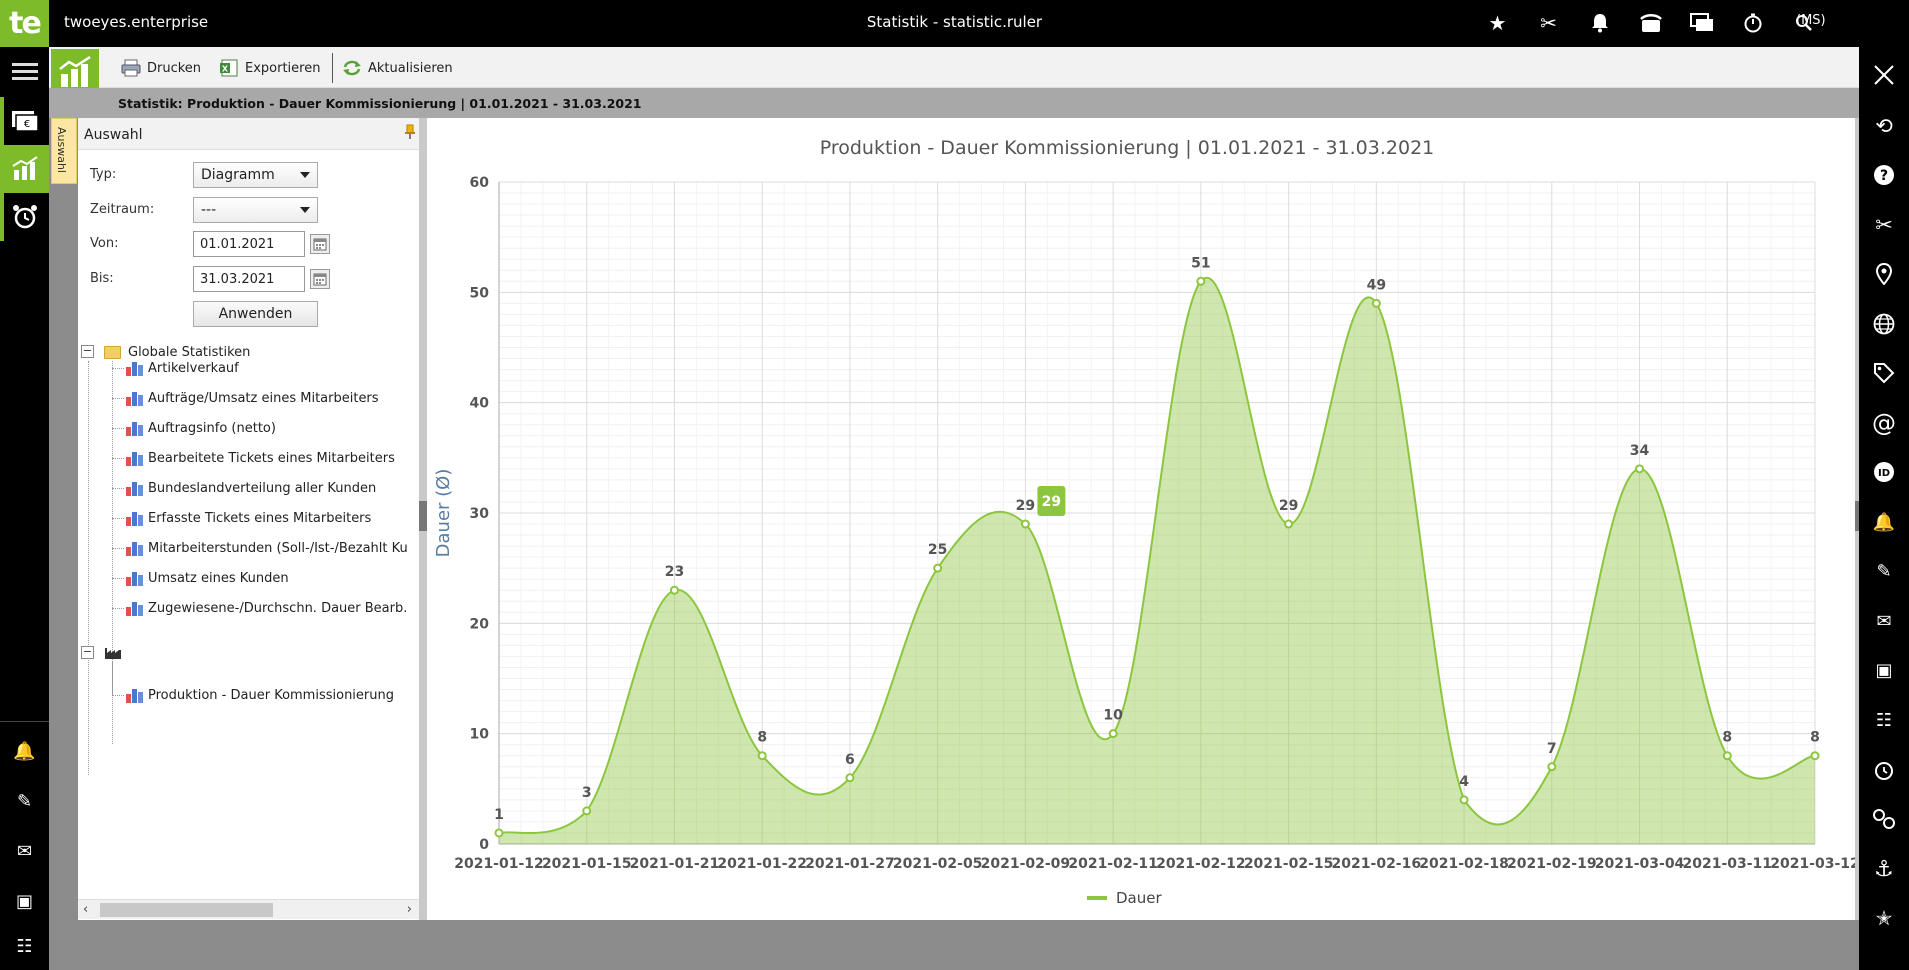 The image size is (1909, 970). I want to click on data-label: 8, so click(762, 738).